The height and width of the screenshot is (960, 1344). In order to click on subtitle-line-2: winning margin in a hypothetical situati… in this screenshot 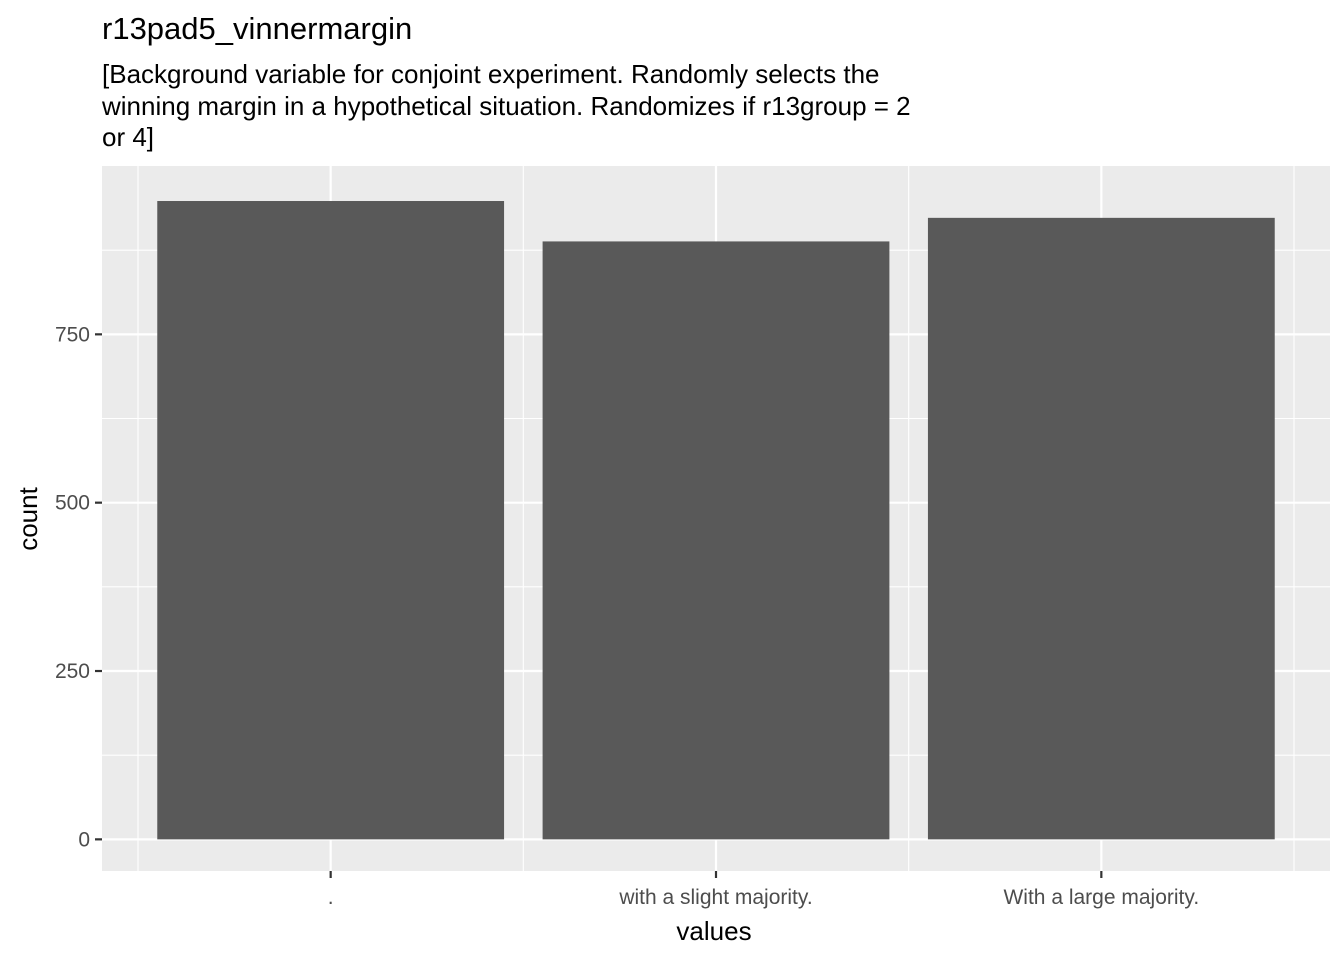, I will do `click(506, 105)`.